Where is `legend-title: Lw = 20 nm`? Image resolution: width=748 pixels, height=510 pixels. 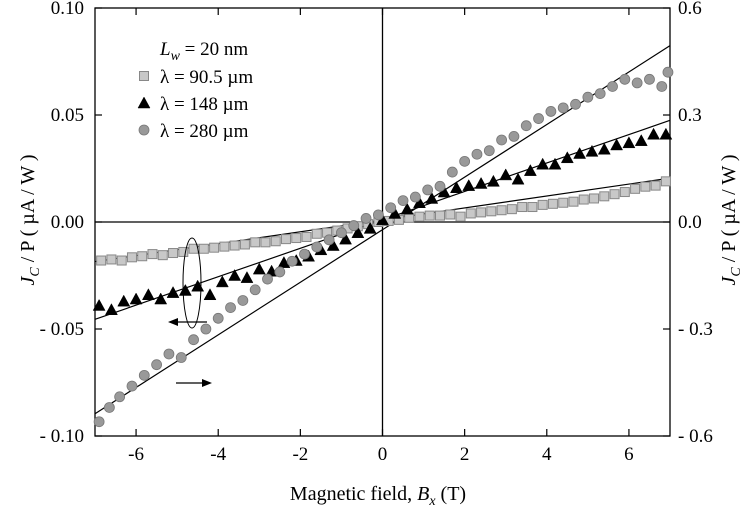
legend-title: Lw = 20 nm is located at coordinates (203, 51).